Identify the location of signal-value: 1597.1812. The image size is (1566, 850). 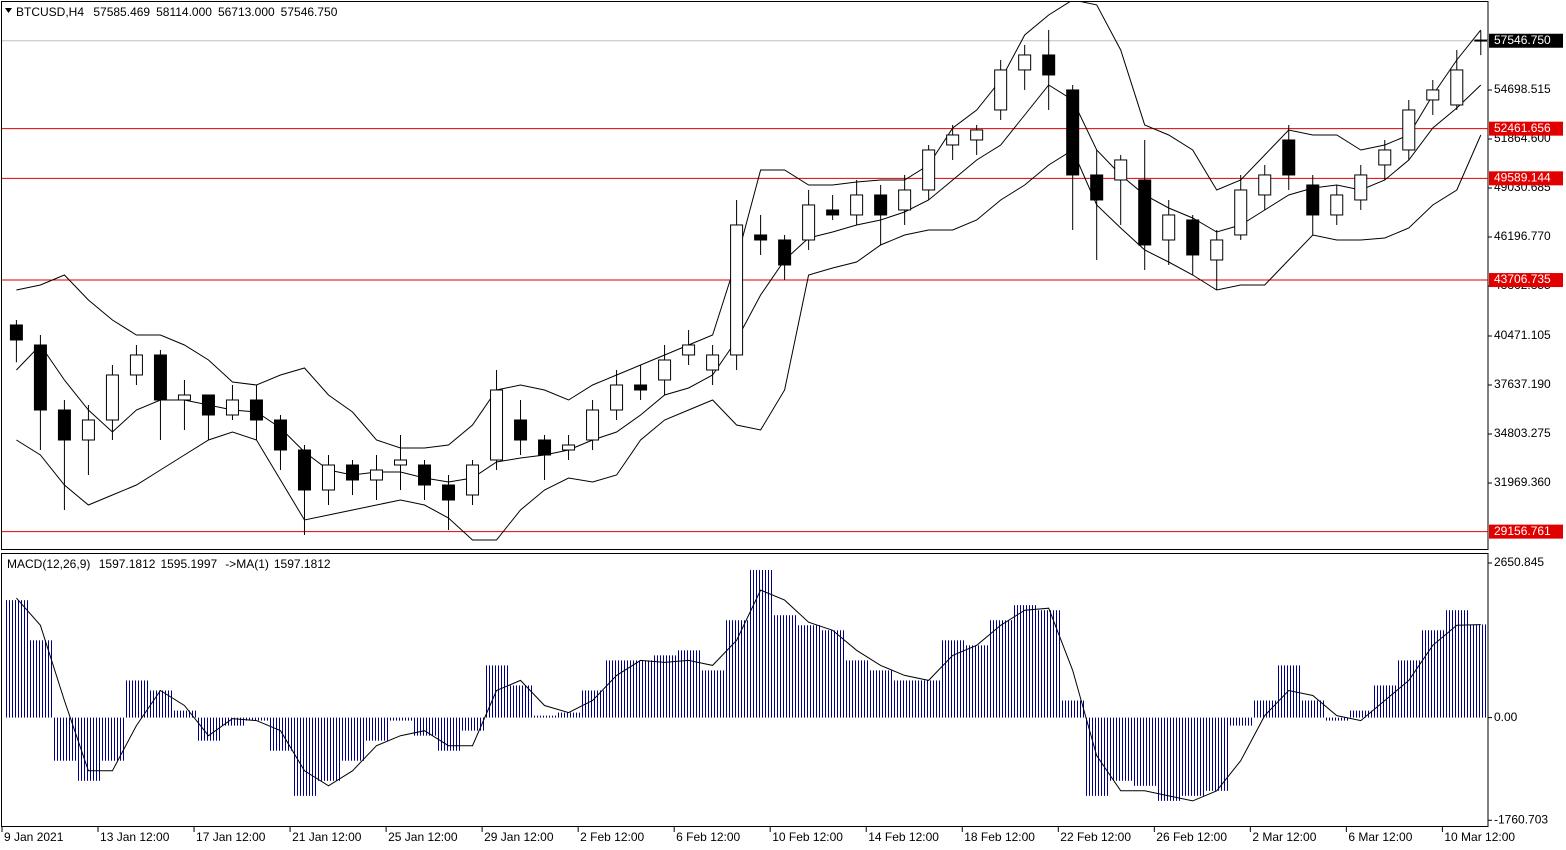
(302, 564).